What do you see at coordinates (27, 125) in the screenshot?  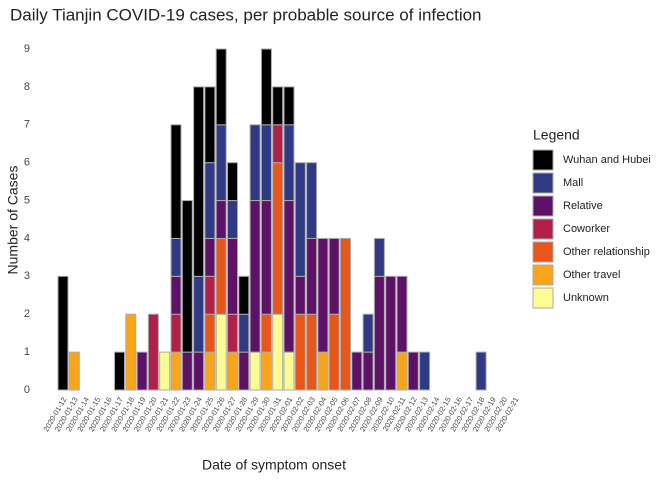 I see `y-tick-label: 7` at bounding box center [27, 125].